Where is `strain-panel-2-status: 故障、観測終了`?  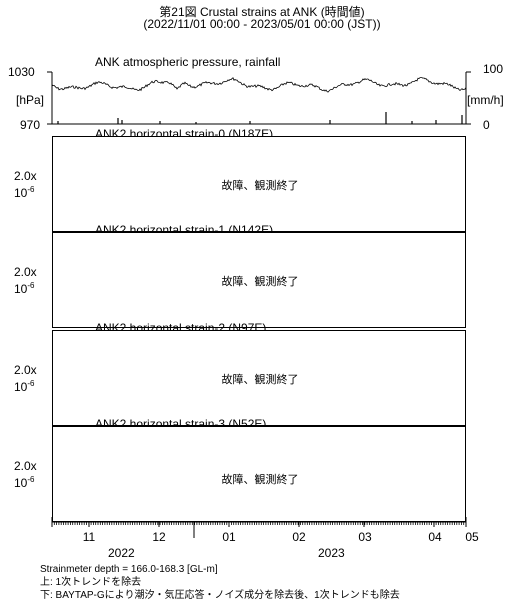
strain-panel-2-status: 故障、観測終了 is located at coordinates (260, 379).